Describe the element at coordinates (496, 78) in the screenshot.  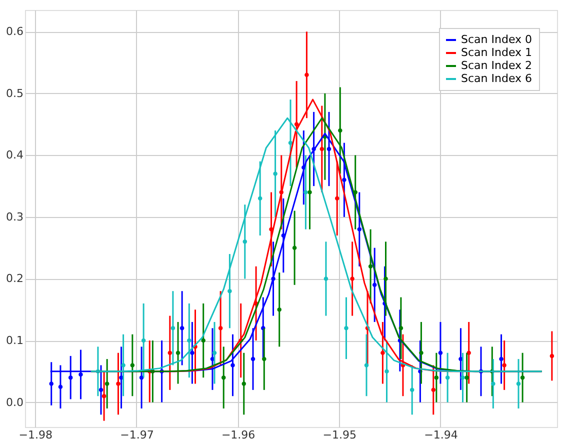
I see `legend-label: Scan Index 6` at that location.